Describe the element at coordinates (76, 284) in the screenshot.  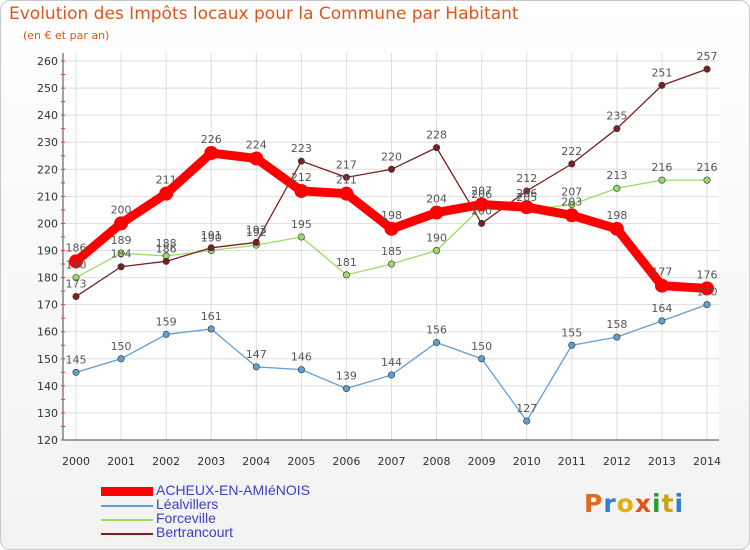
I see `data-label: 173` at that location.